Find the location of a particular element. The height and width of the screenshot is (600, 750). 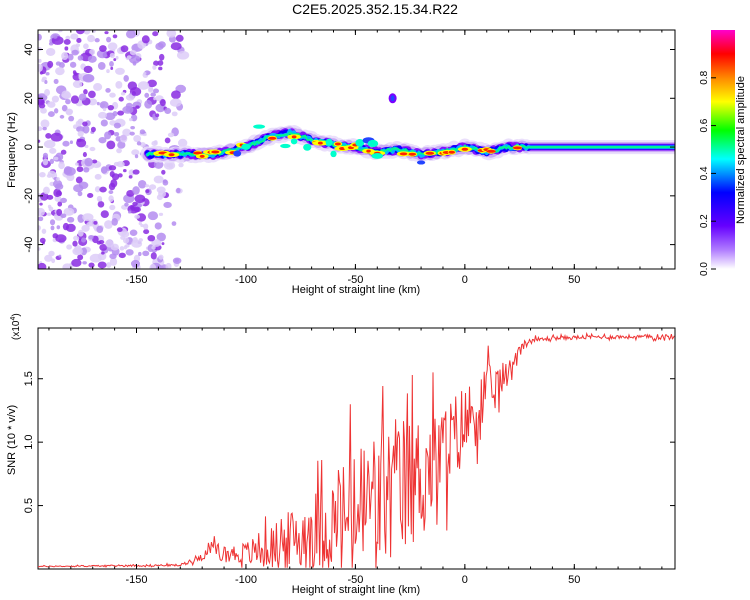

snr-multiplier-exp: 4 is located at coordinates (13, 319).